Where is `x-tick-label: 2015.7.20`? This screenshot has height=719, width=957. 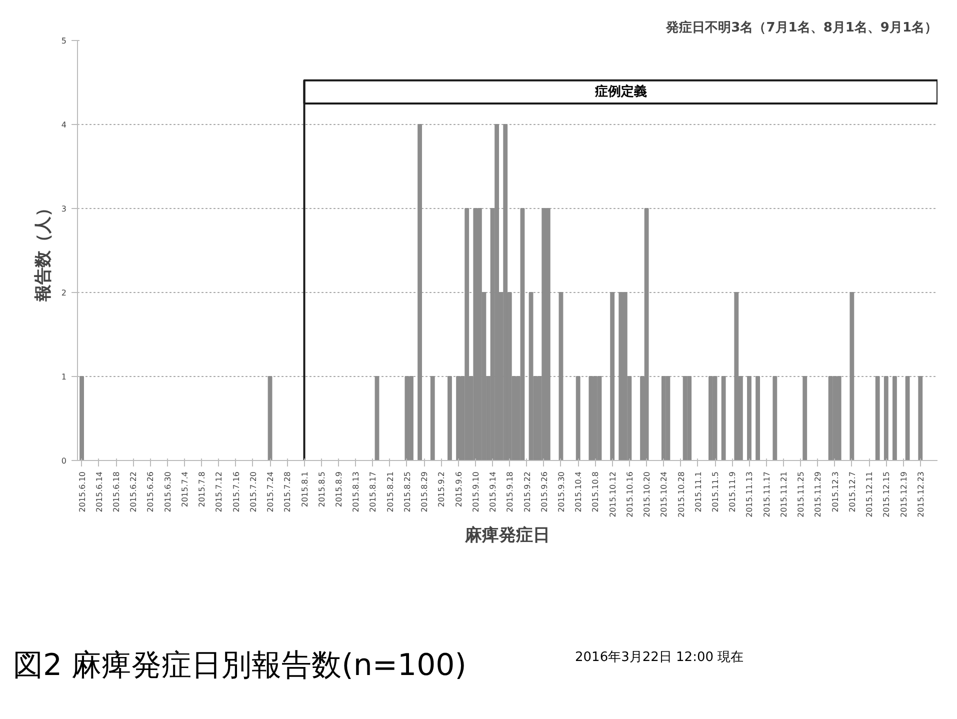
x-tick-label: 2015.7.20 is located at coordinates (253, 491).